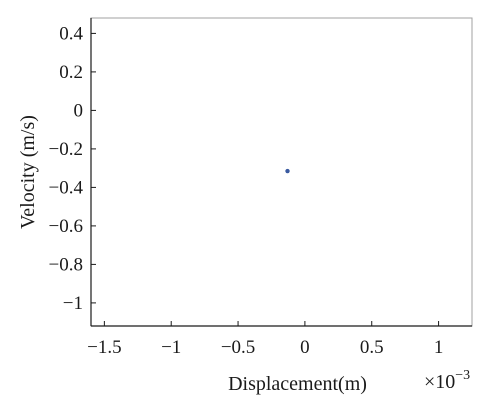  I want to click on y-tick-label: −1, so click(73, 303).